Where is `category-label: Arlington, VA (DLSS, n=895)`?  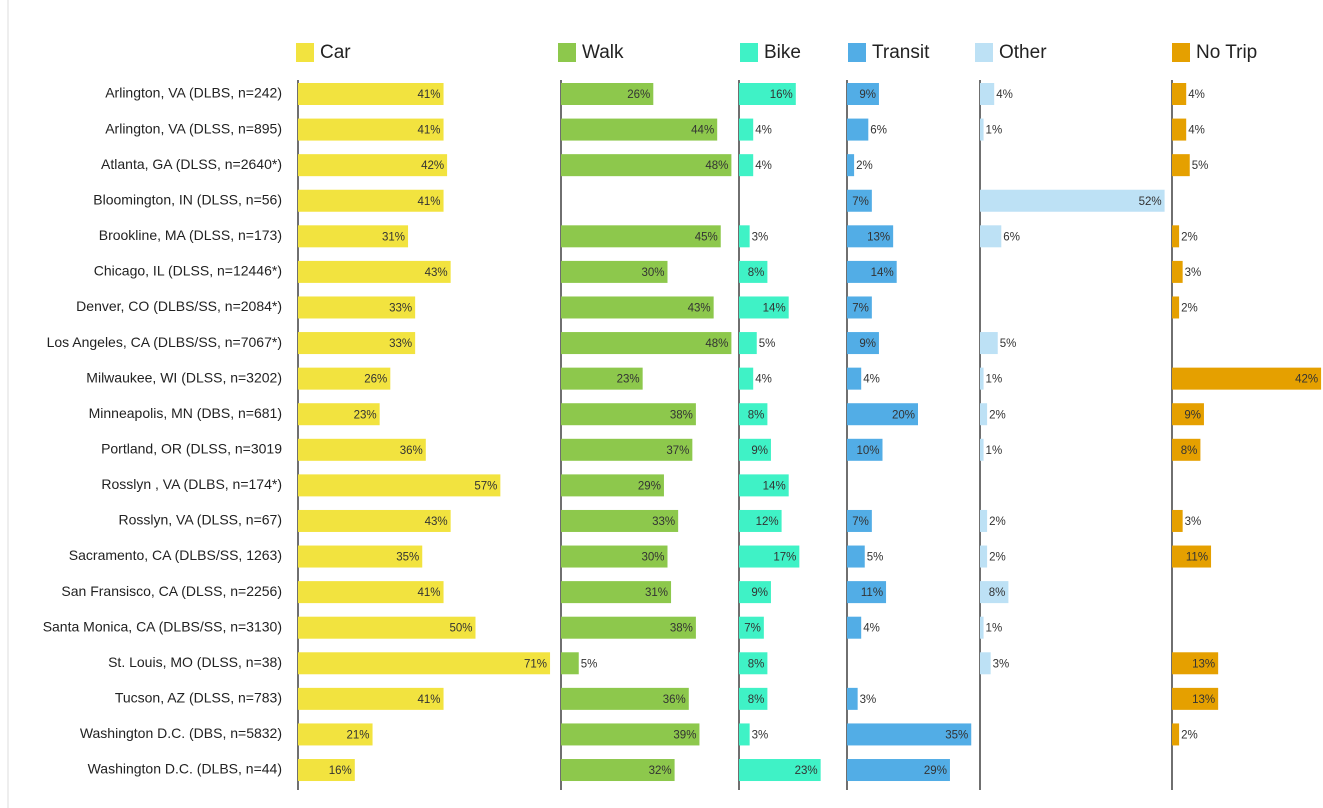 category-label: Arlington, VA (DLSS, n=895) is located at coordinates (193, 128).